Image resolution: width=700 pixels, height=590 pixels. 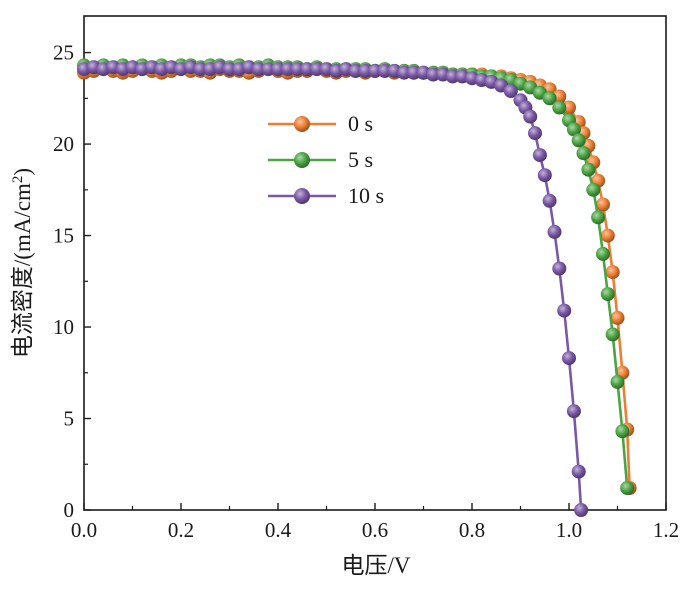 What do you see at coordinates (63, 144) in the screenshot?
I see `y-tick-label: 20` at bounding box center [63, 144].